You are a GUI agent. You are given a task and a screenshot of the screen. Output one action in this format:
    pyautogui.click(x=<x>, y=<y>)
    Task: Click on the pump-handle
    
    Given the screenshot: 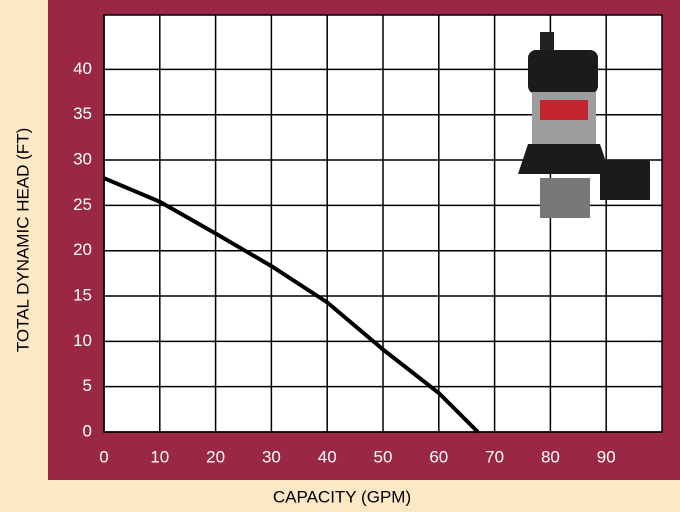 What is the action you would take?
    pyautogui.click(x=547, y=43)
    